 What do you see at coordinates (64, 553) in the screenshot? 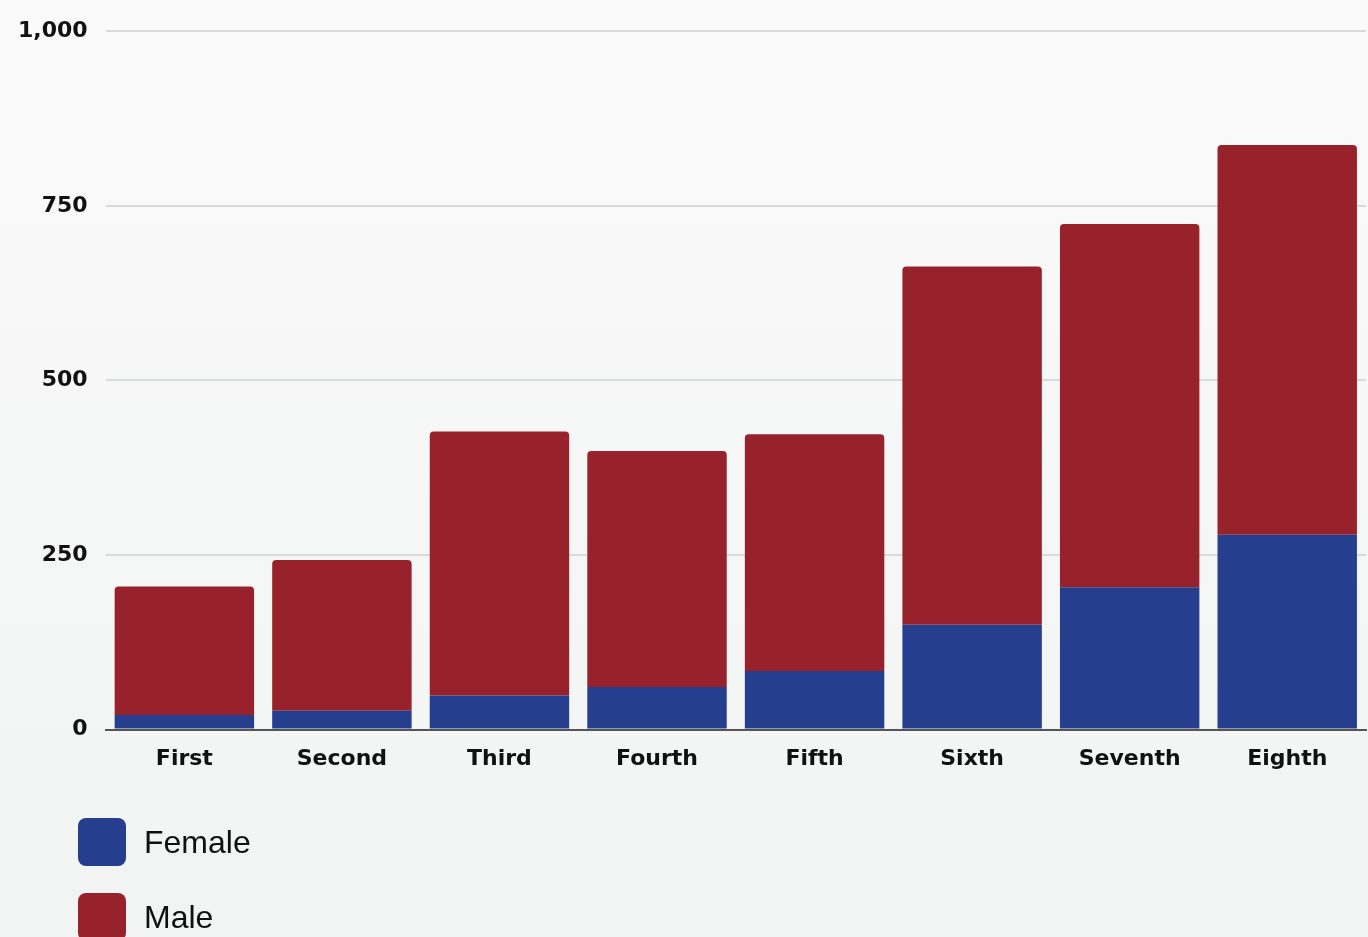
I see `y-tick-label: 250` at bounding box center [64, 553].